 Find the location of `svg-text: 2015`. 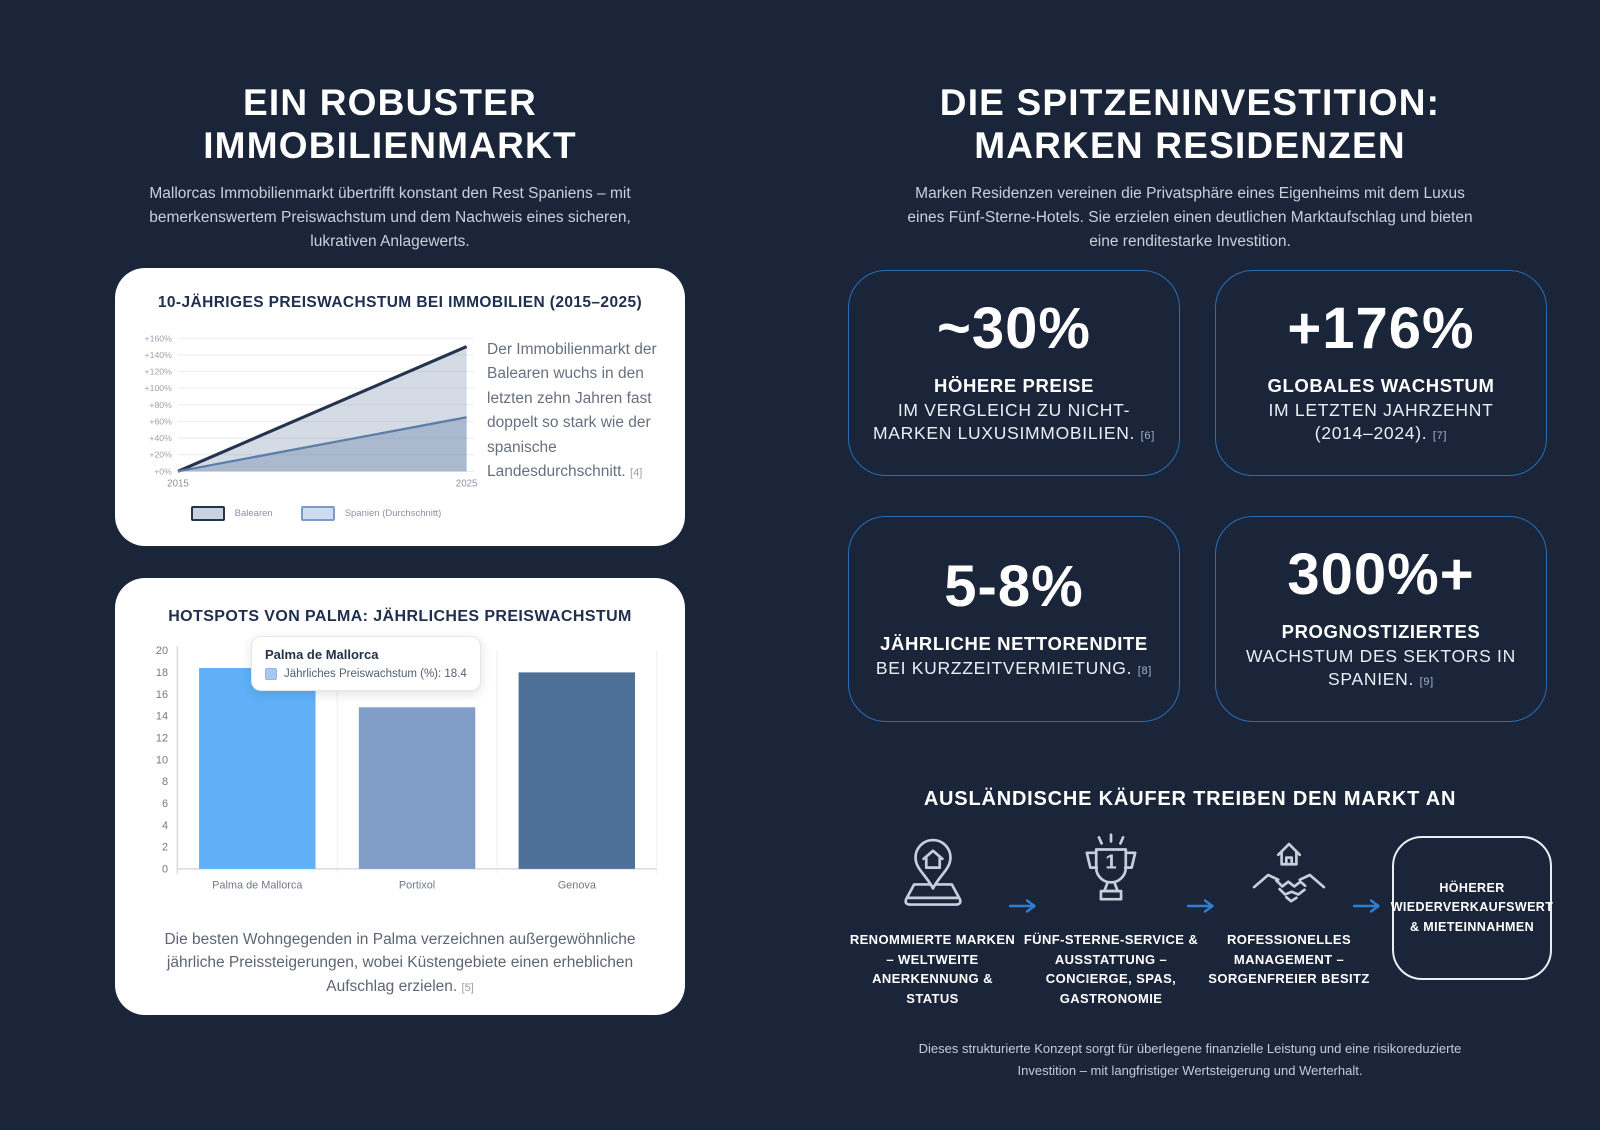

svg-text: 2015 is located at coordinates (178, 484).